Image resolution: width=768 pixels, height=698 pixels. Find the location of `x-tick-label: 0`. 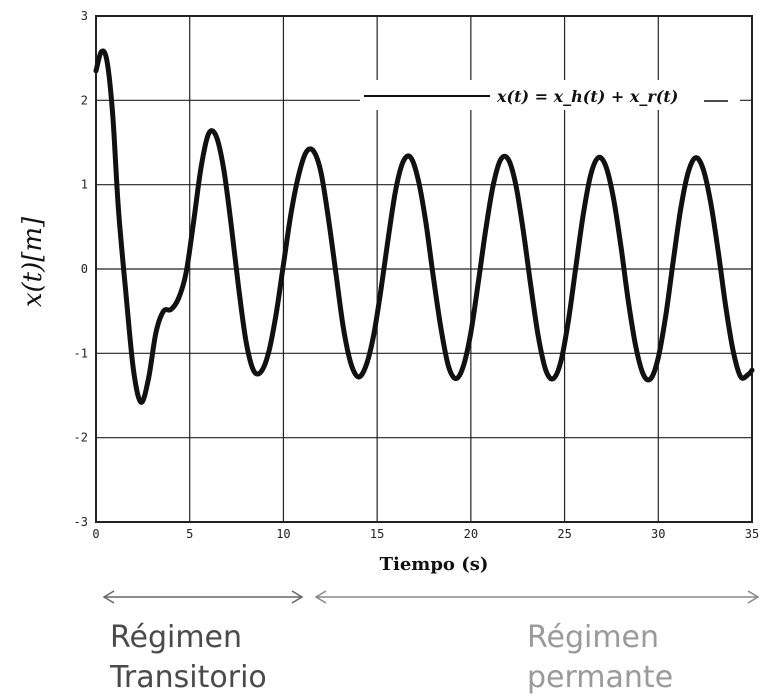

x-tick-label: 0 is located at coordinates (95, 534).